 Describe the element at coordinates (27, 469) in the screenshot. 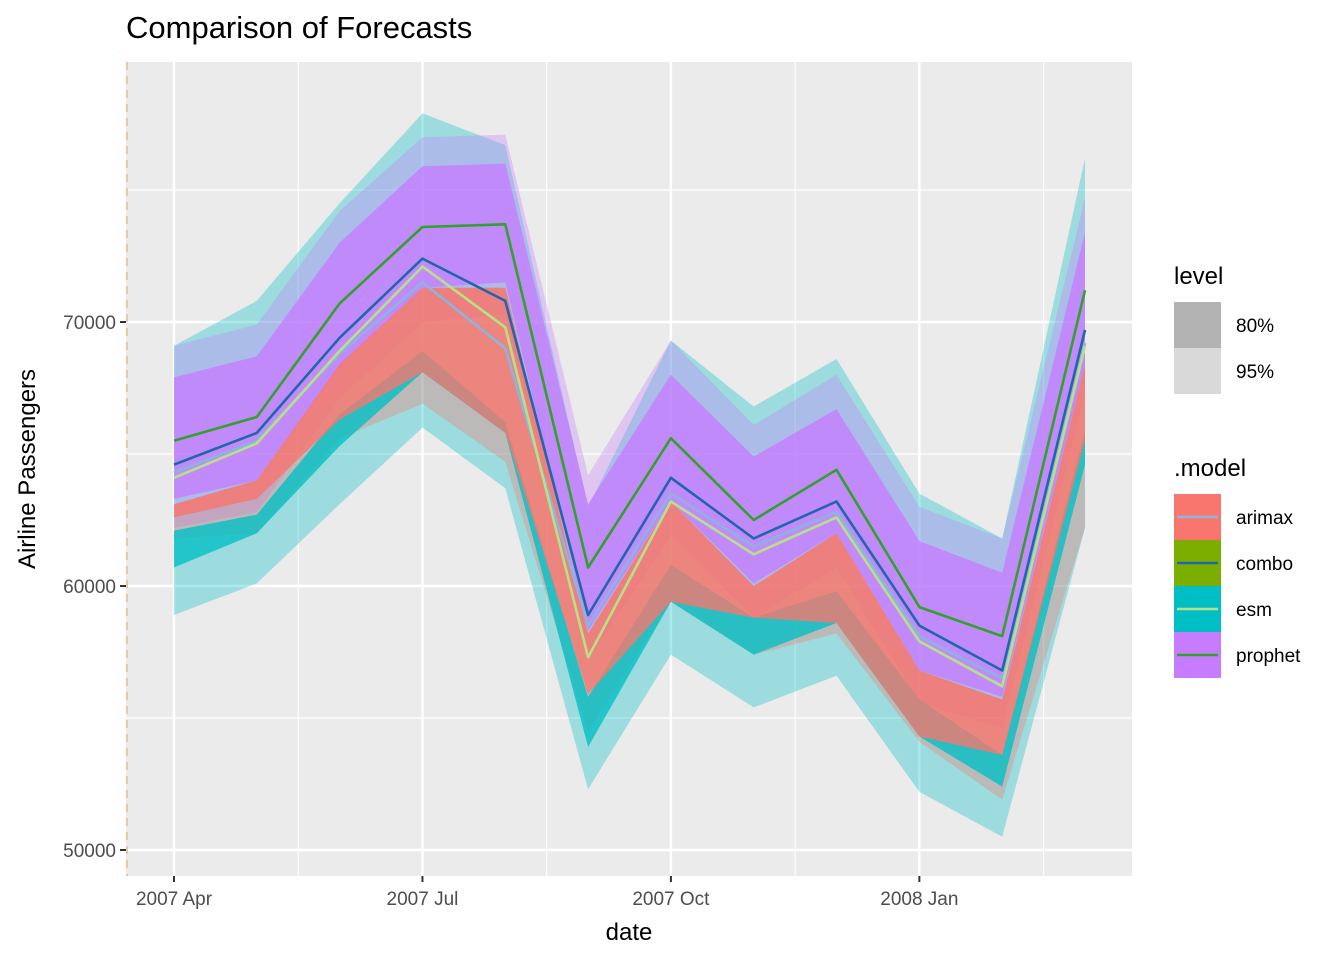

I see `y-axis-title: Airline Passengers` at that location.